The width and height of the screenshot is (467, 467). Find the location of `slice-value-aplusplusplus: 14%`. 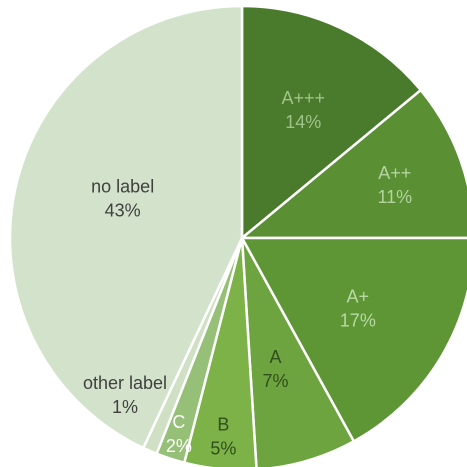

slice-value-aplusplusplus: 14% is located at coordinates (303, 122).